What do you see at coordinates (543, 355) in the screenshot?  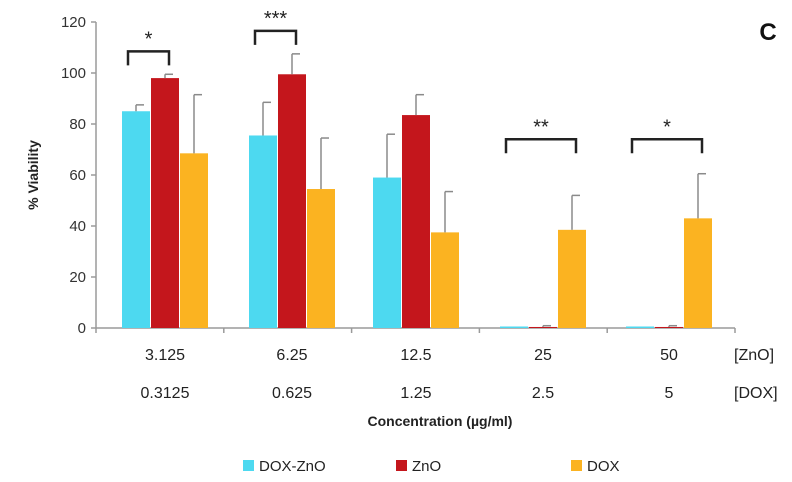 I see `x-tick-label: 25` at bounding box center [543, 355].